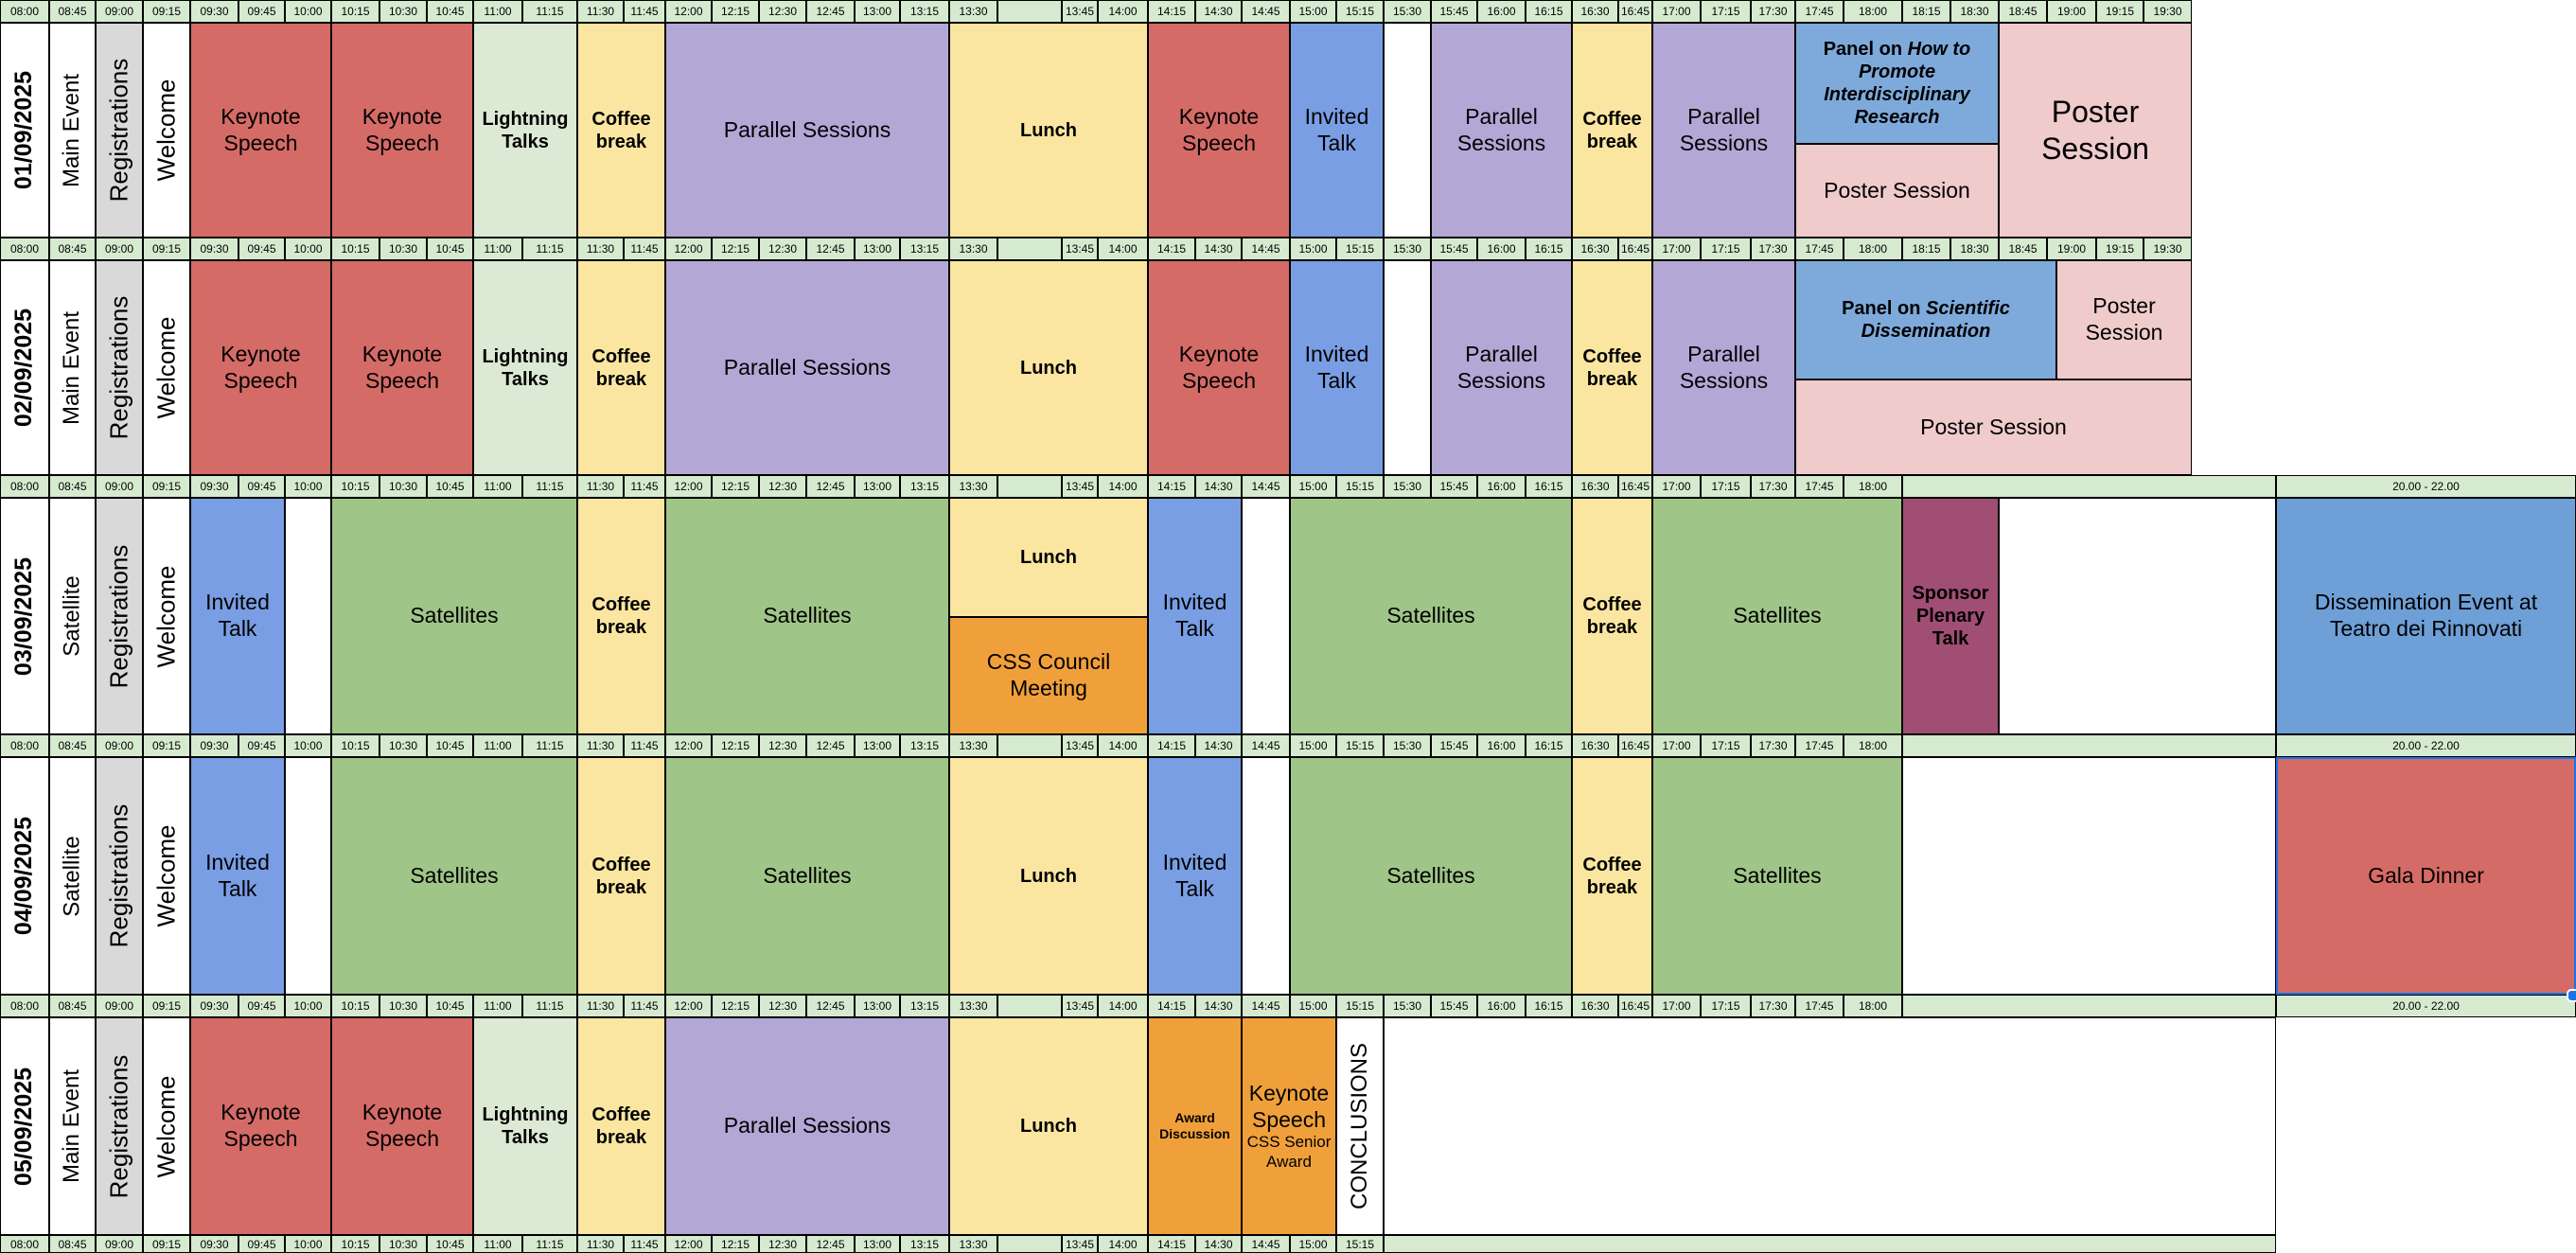 This screenshot has height=1253, width=2576. What do you see at coordinates (2426, 876) in the screenshot?
I see `gala-dinner-block: Gala Dinner` at bounding box center [2426, 876].